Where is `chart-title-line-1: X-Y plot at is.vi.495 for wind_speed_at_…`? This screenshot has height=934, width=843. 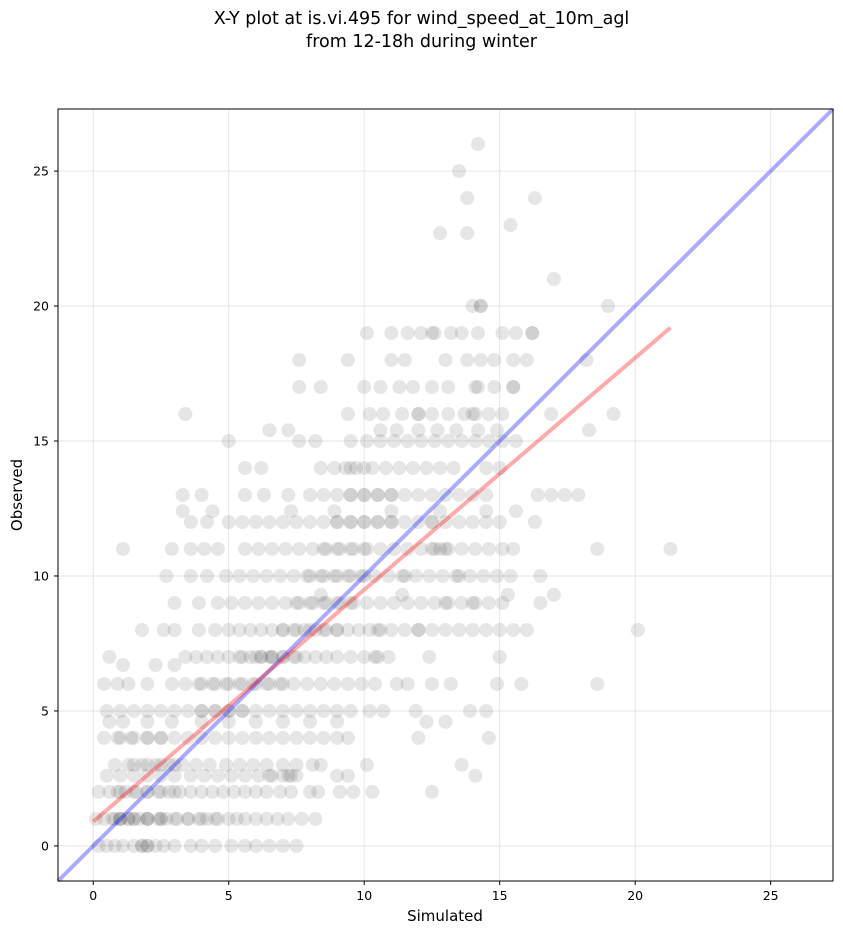 chart-title-line-1: X-Y plot at is.vi.495 for wind_speed_at_… is located at coordinates (421, 19).